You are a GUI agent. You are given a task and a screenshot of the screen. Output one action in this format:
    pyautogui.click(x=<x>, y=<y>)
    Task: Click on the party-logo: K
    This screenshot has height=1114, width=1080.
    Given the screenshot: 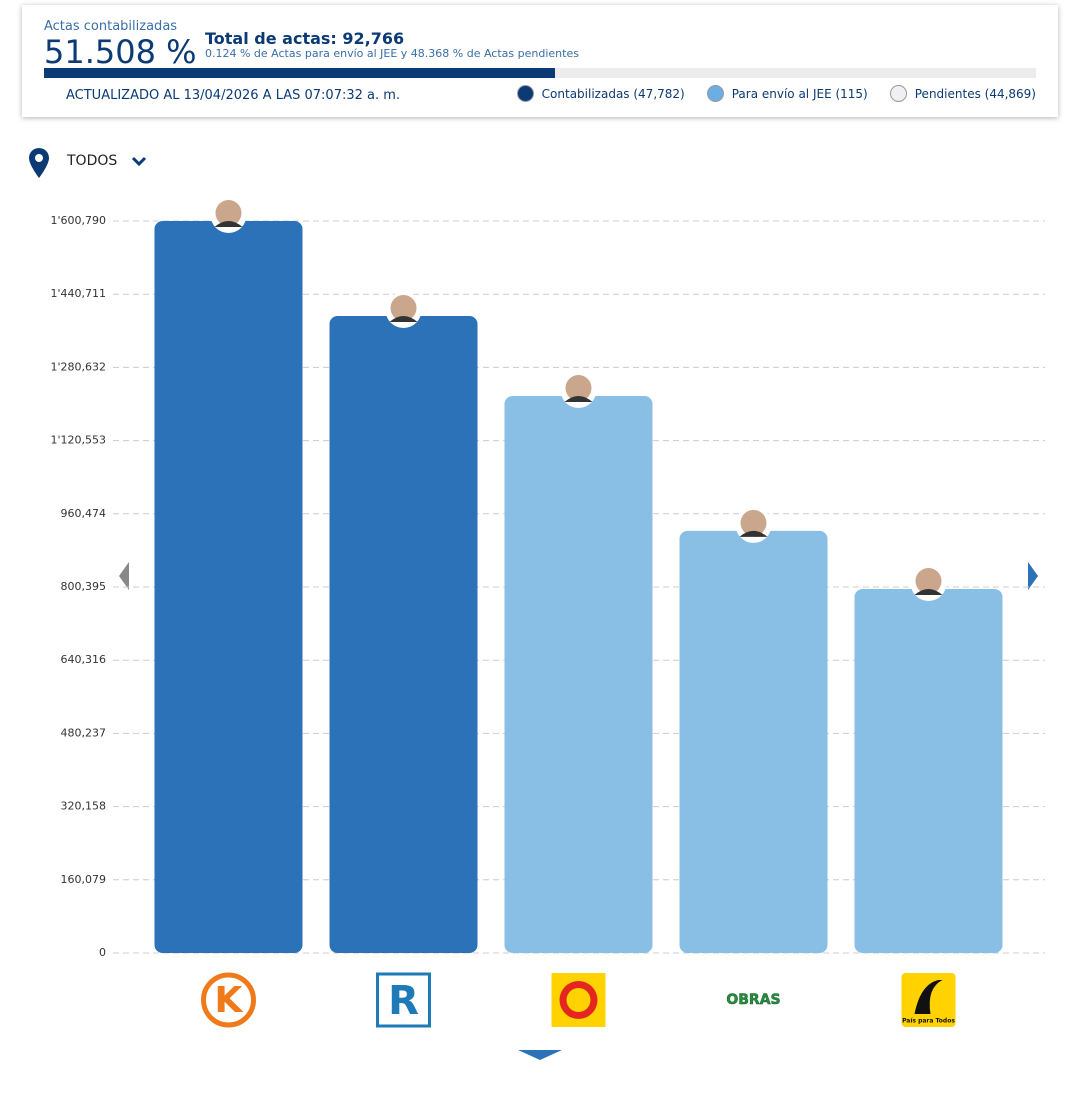 What is the action you would take?
    pyautogui.click(x=228, y=1000)
    